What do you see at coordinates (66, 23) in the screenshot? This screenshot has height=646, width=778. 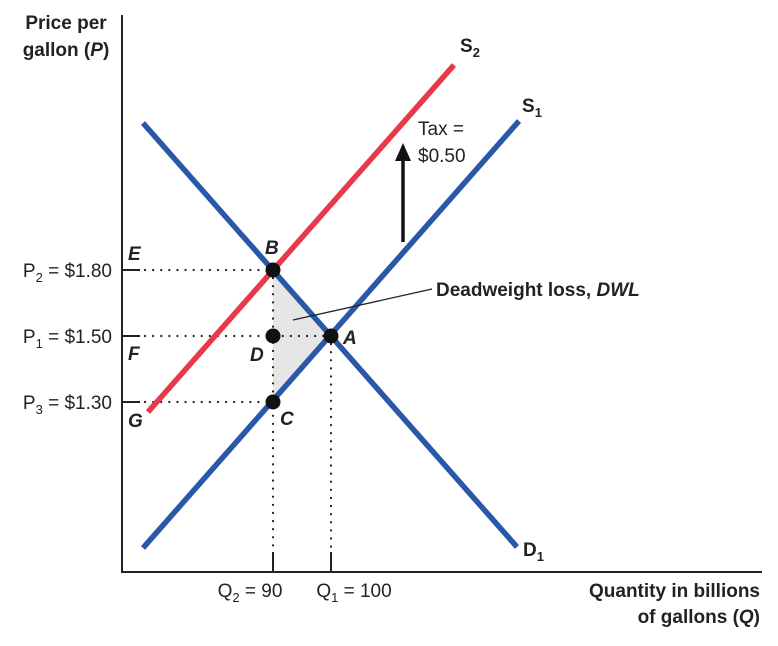 I see `y-axis-title-line1: Price per` at bounding box center [66, 23].